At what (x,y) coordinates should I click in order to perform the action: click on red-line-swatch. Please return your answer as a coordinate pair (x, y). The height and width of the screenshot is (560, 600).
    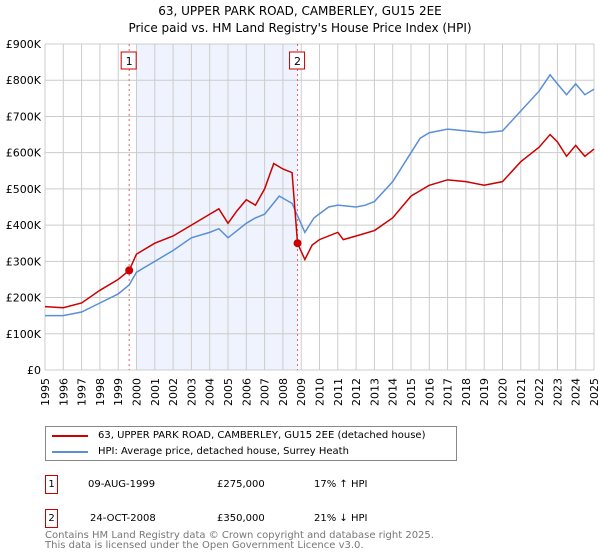
    Looking at the image, I should click on (70, 435).